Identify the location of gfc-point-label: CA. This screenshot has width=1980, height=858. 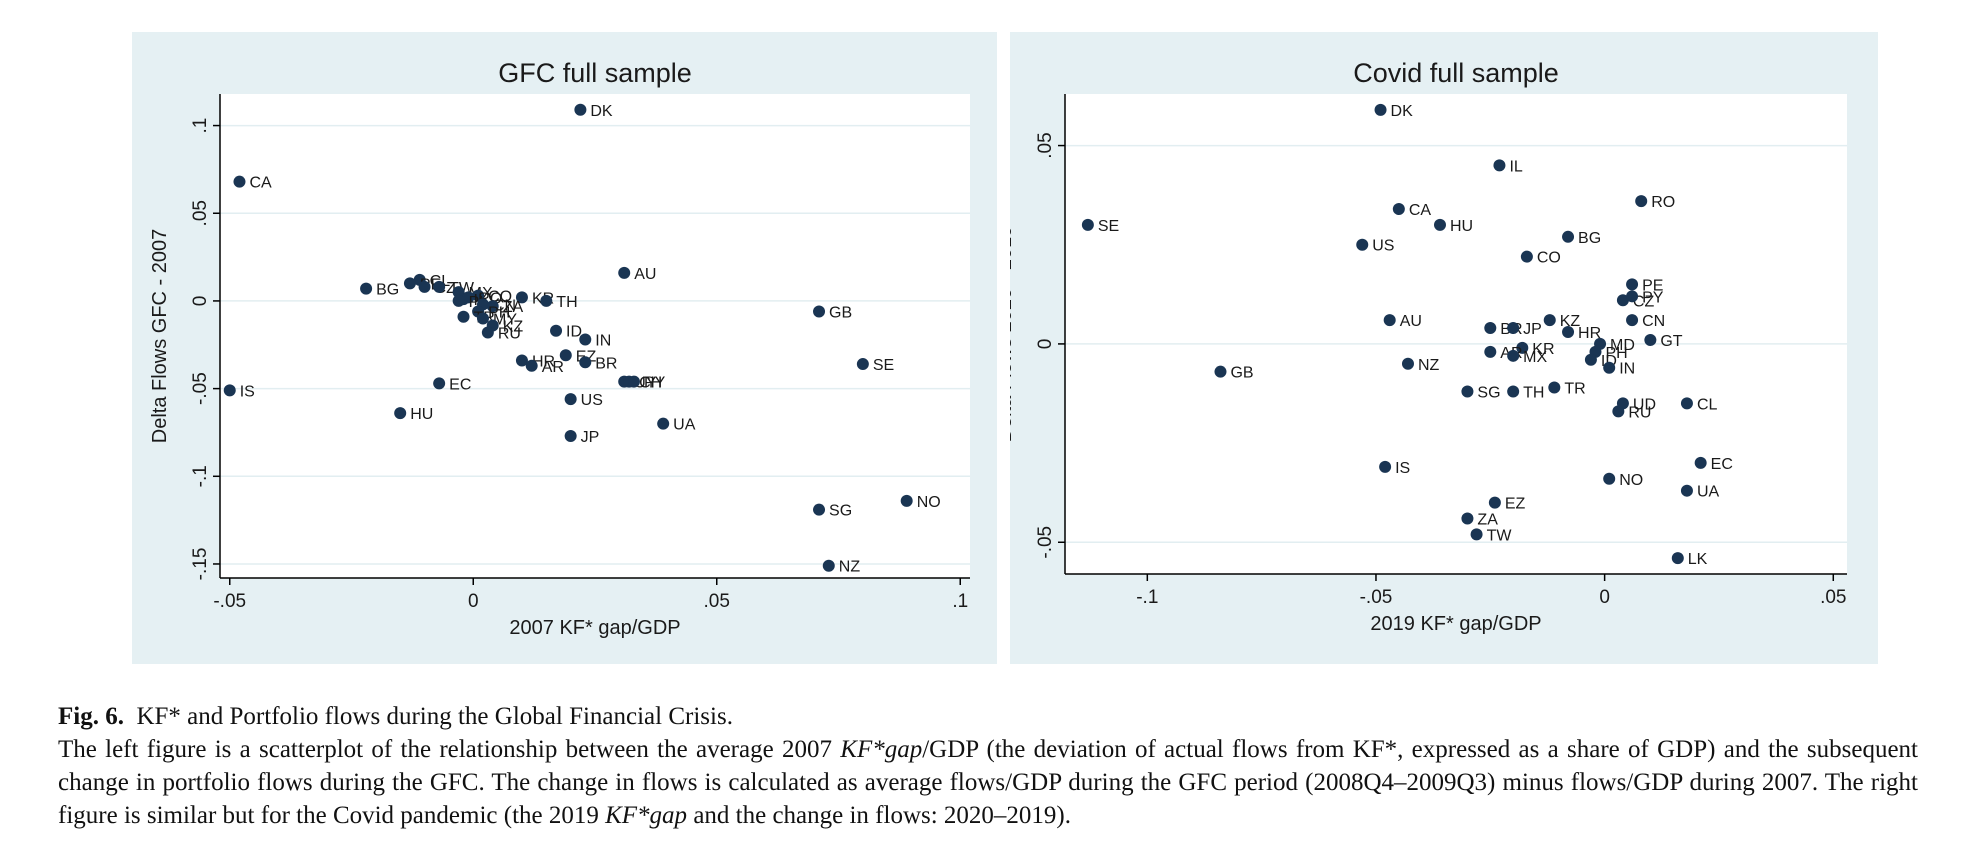
(260, 183).